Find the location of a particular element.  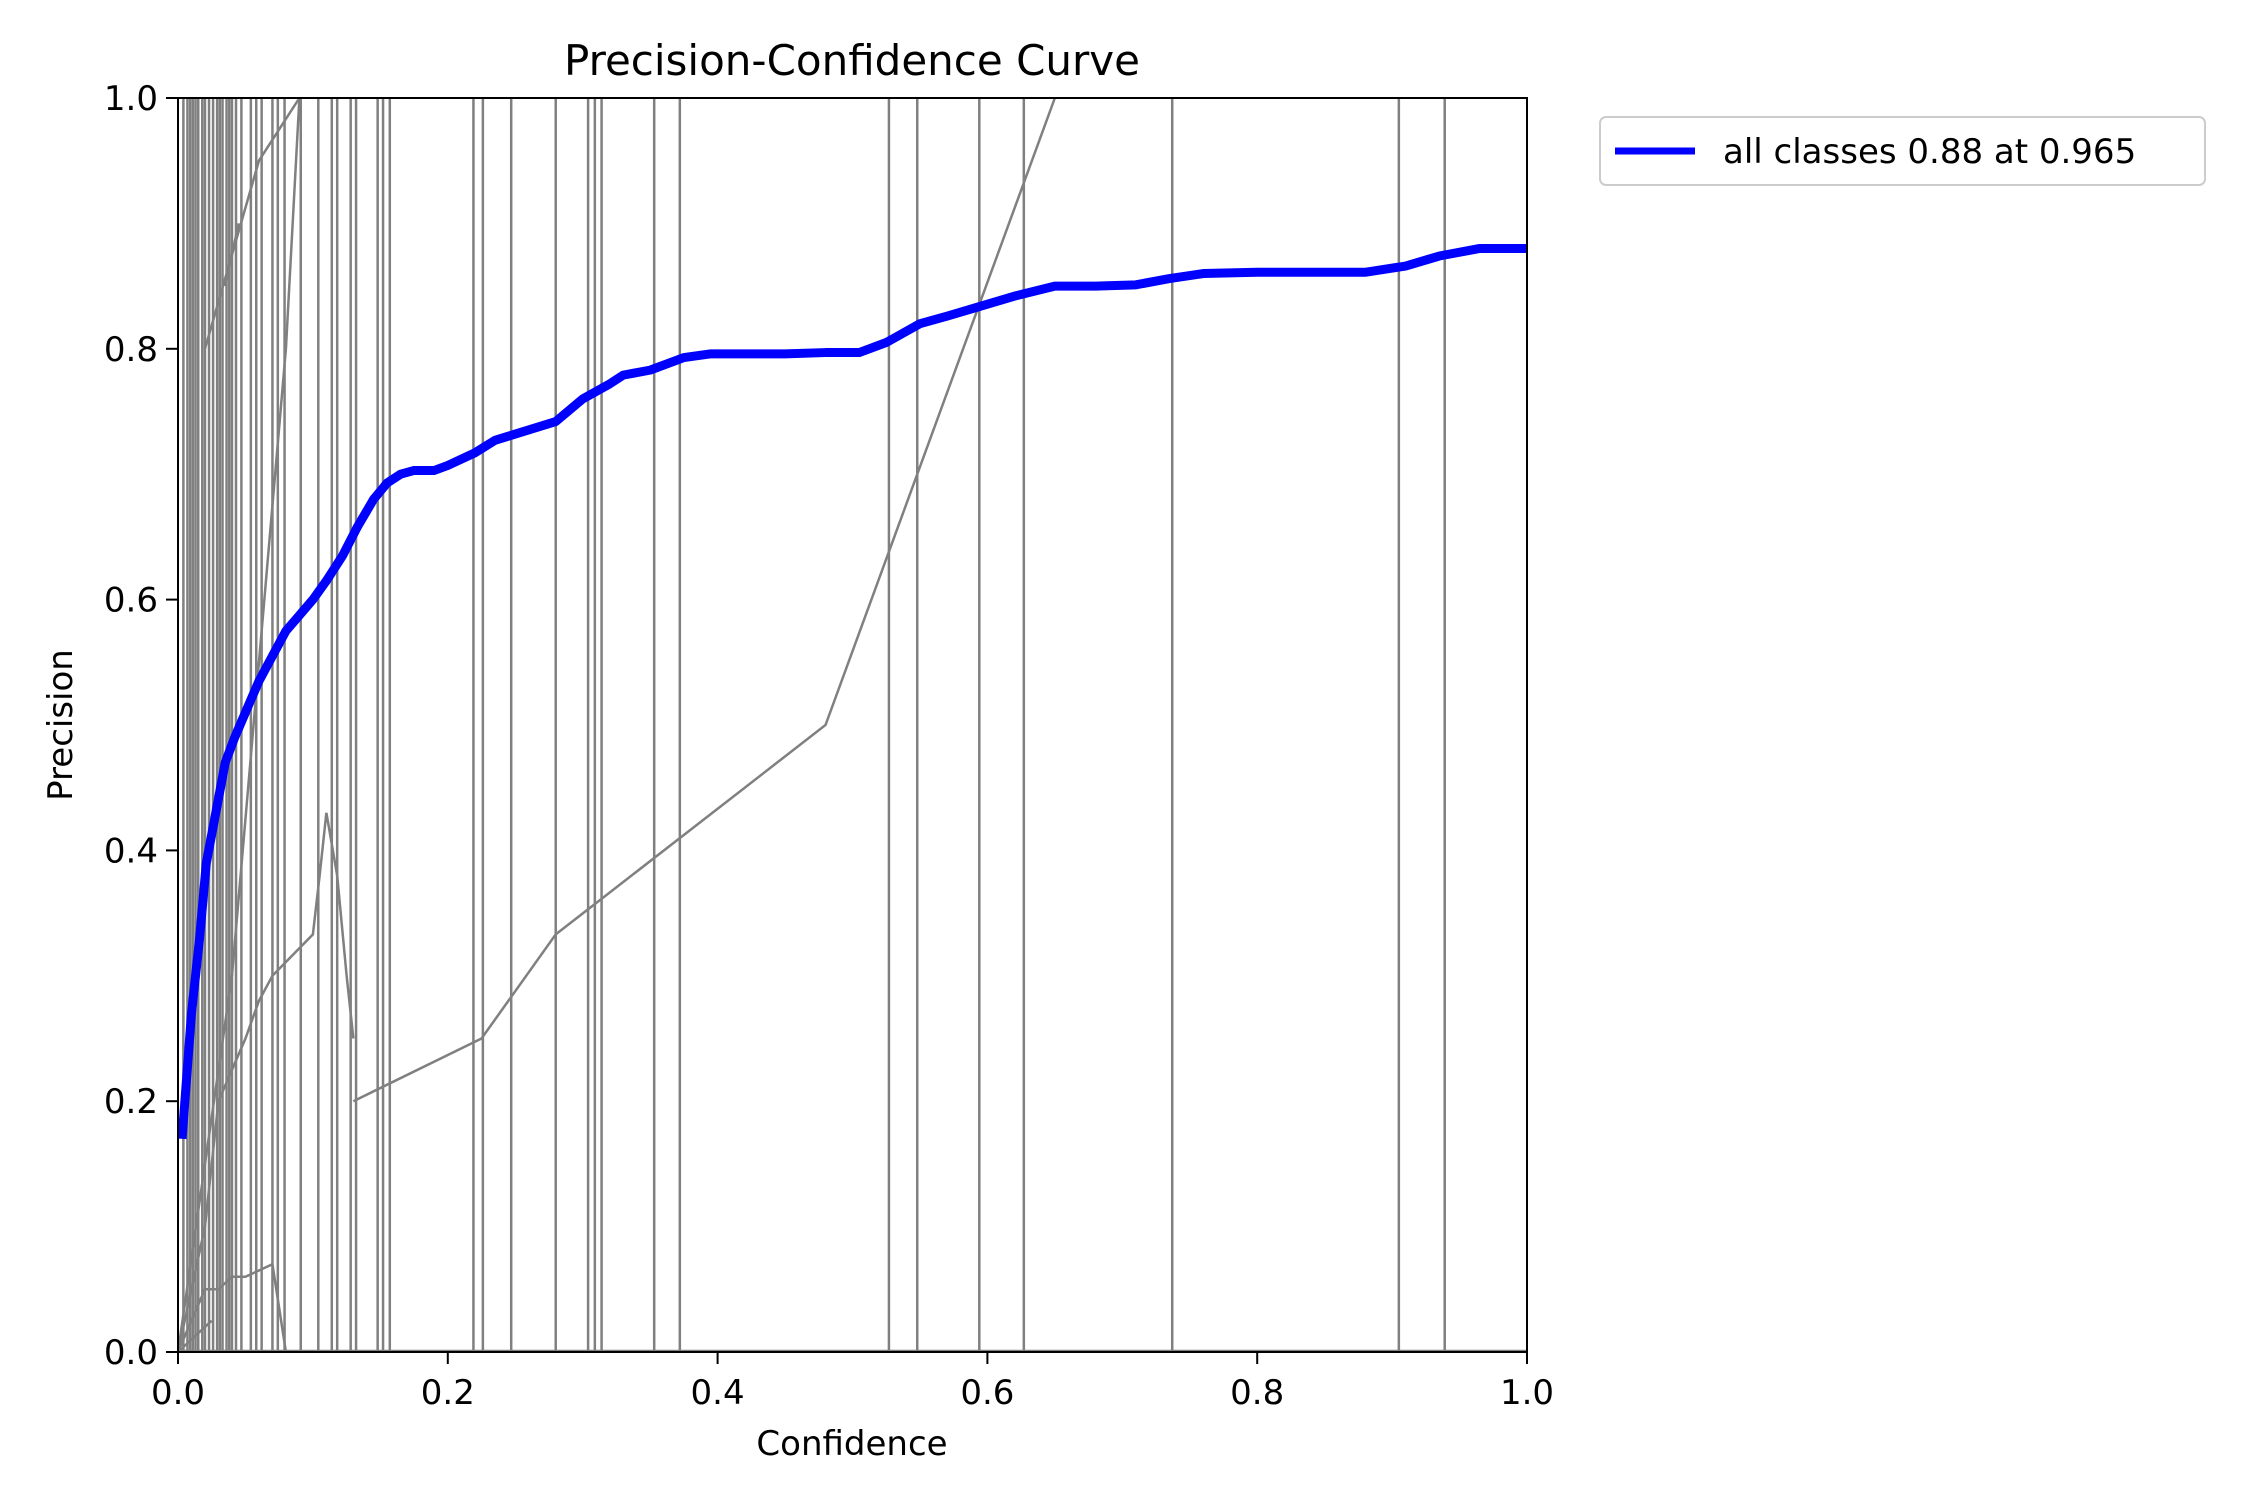

y-tick-label-0: 0.0 is located at coordinates (131, 1353).